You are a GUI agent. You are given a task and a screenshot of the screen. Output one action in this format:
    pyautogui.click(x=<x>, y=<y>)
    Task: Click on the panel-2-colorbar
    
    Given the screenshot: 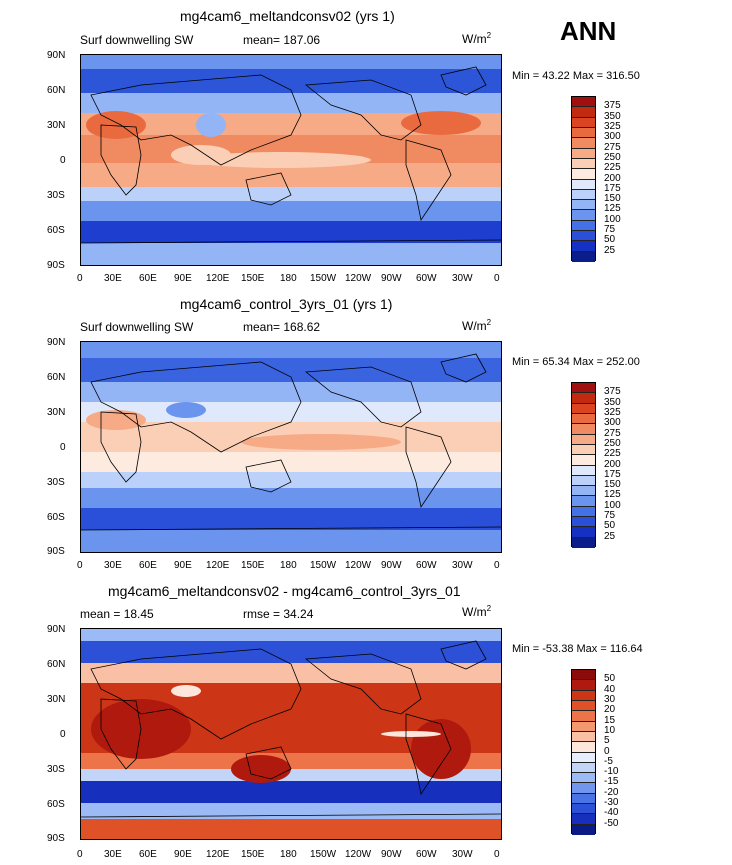 What is the action you would take?
    pyautogui.click(x=583, y=465)
    